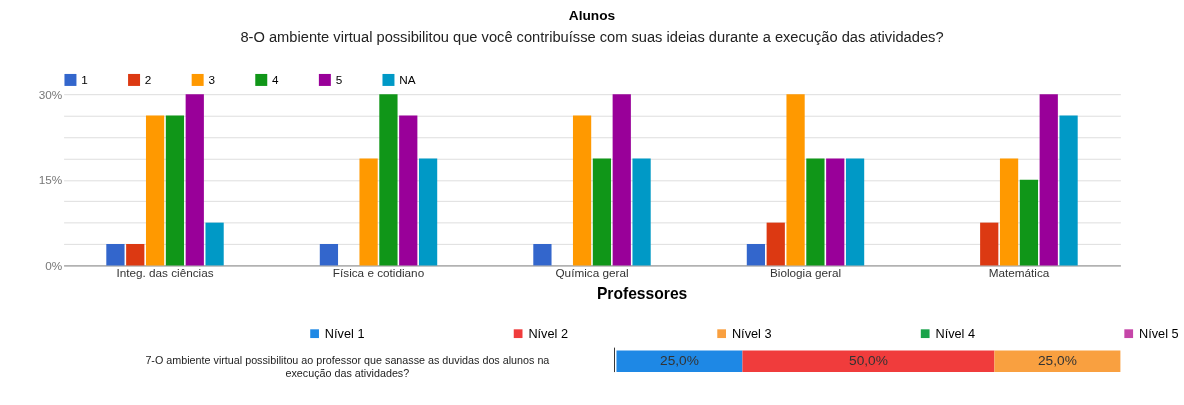  Describe the element at coordinates (868, 361) in the screenshot. I see `data-label: 50,0%` at that location.